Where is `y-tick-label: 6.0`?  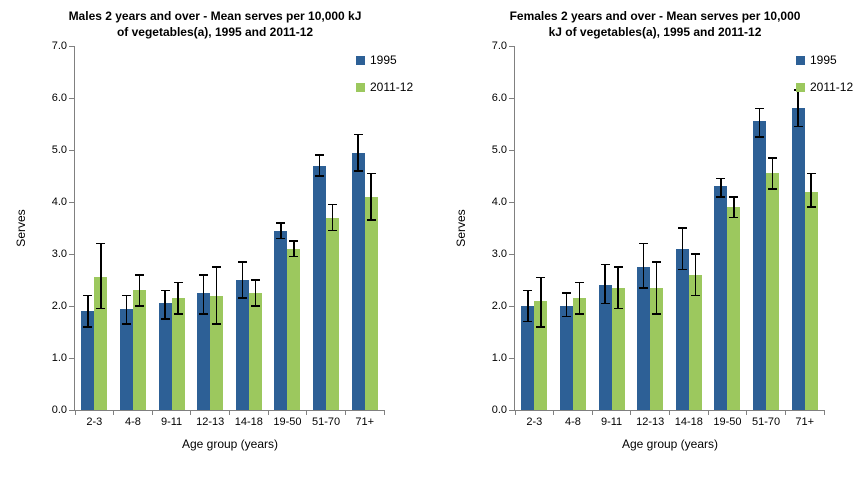 y-tick-label: 6.0 is located at coordinates (59, 98).